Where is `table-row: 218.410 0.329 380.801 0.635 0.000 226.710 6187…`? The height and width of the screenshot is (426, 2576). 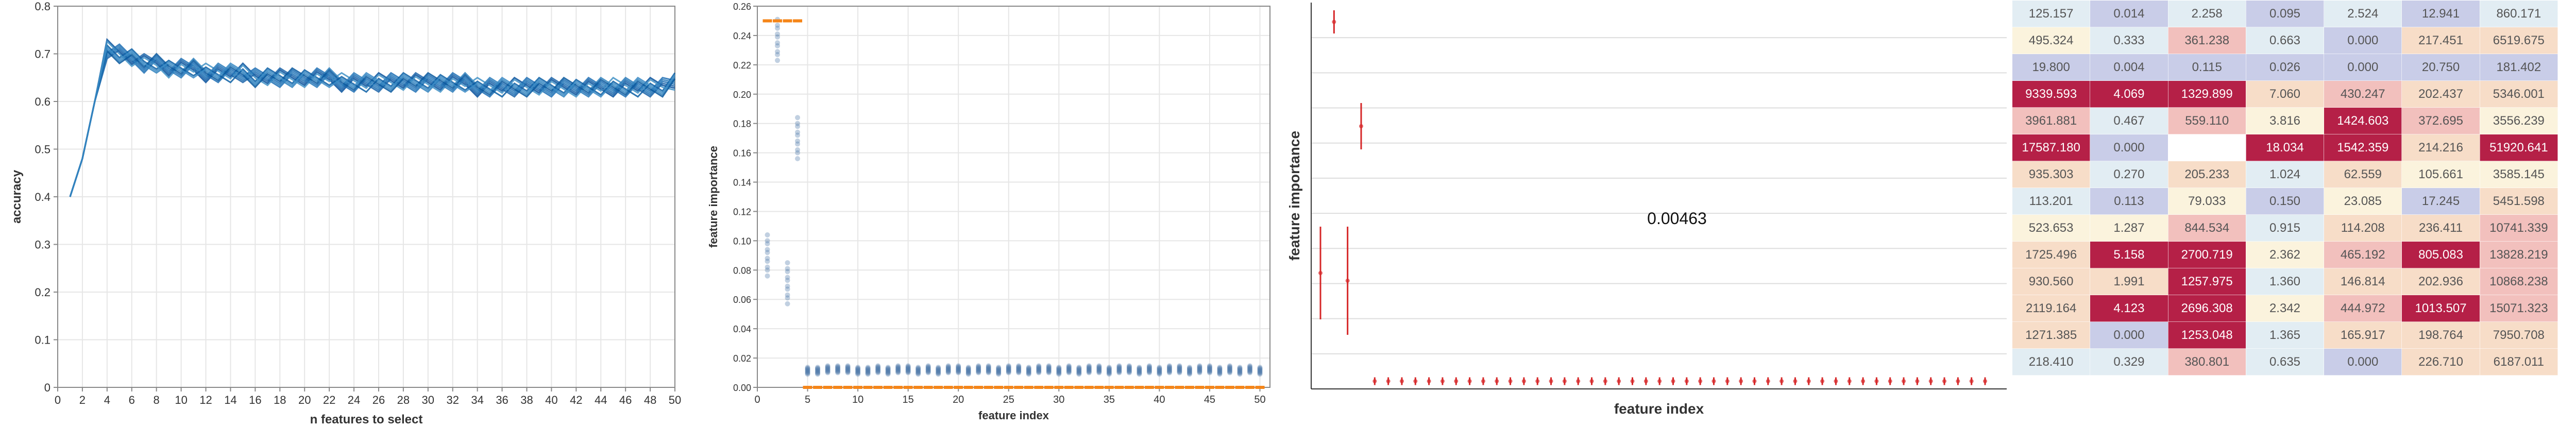 table-row: 218.410 0.329 380.801 0.635 0.000 226.710 6187… is located at coordinates (2284, 362).